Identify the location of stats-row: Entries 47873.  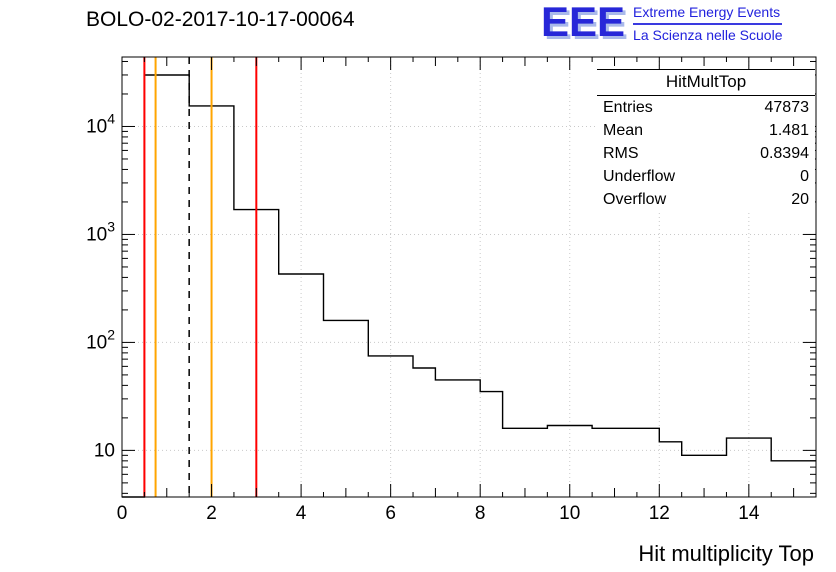
(706, 107).